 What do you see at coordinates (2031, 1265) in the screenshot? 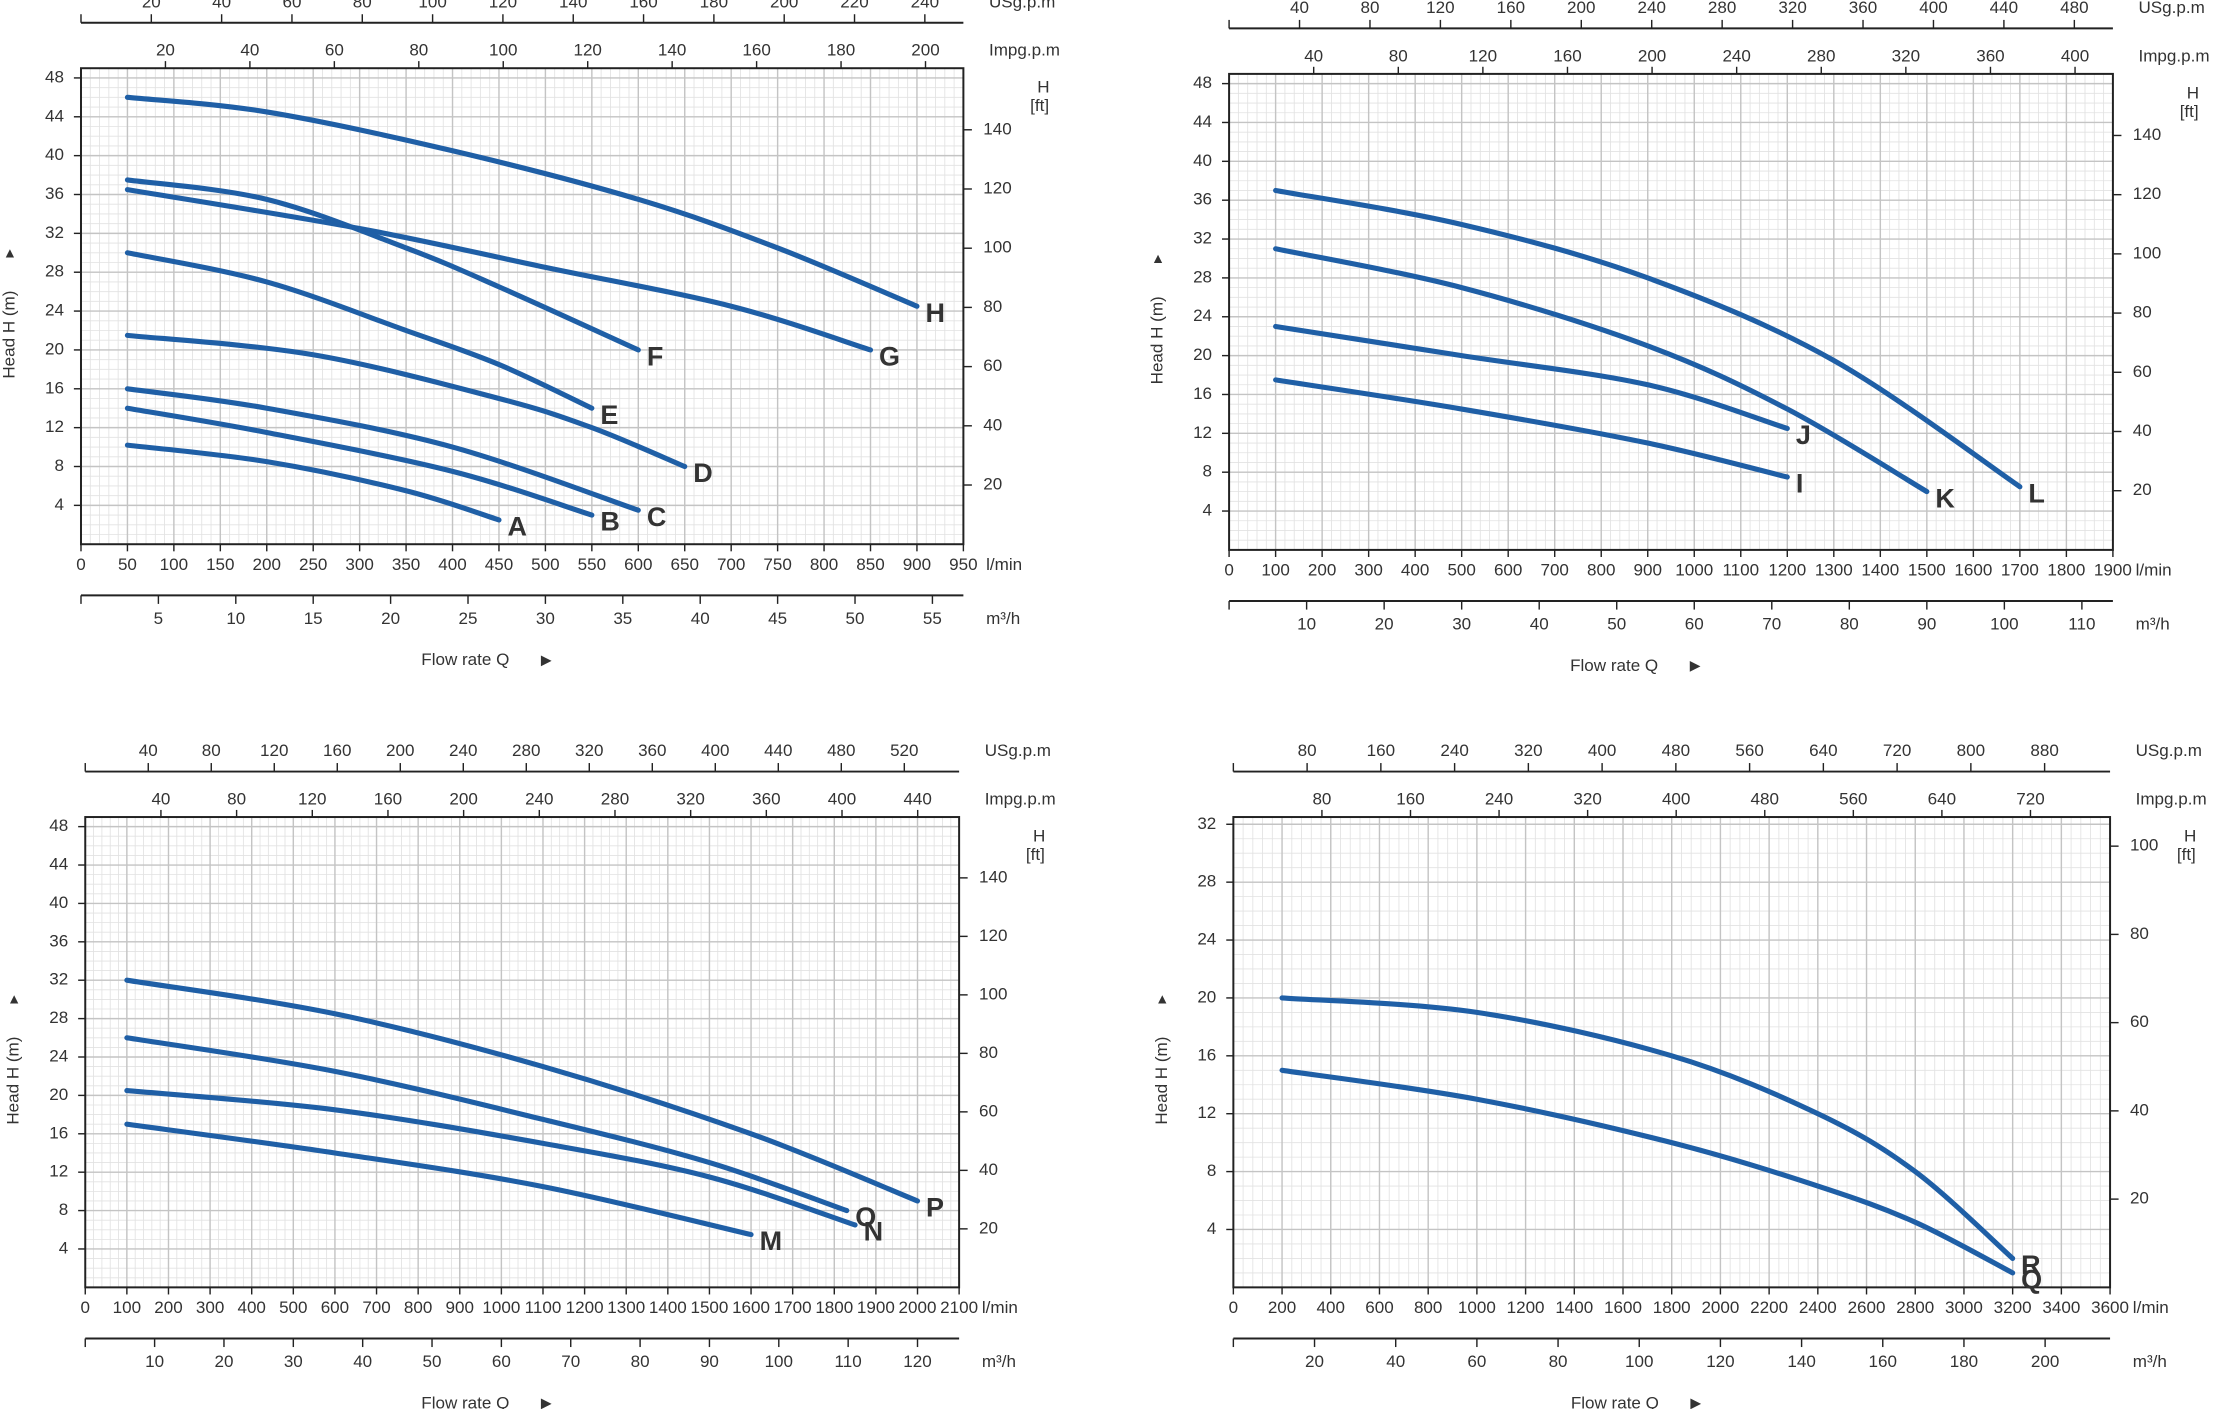
I see `curve-label: R` at bounding box center [2031, 1265].